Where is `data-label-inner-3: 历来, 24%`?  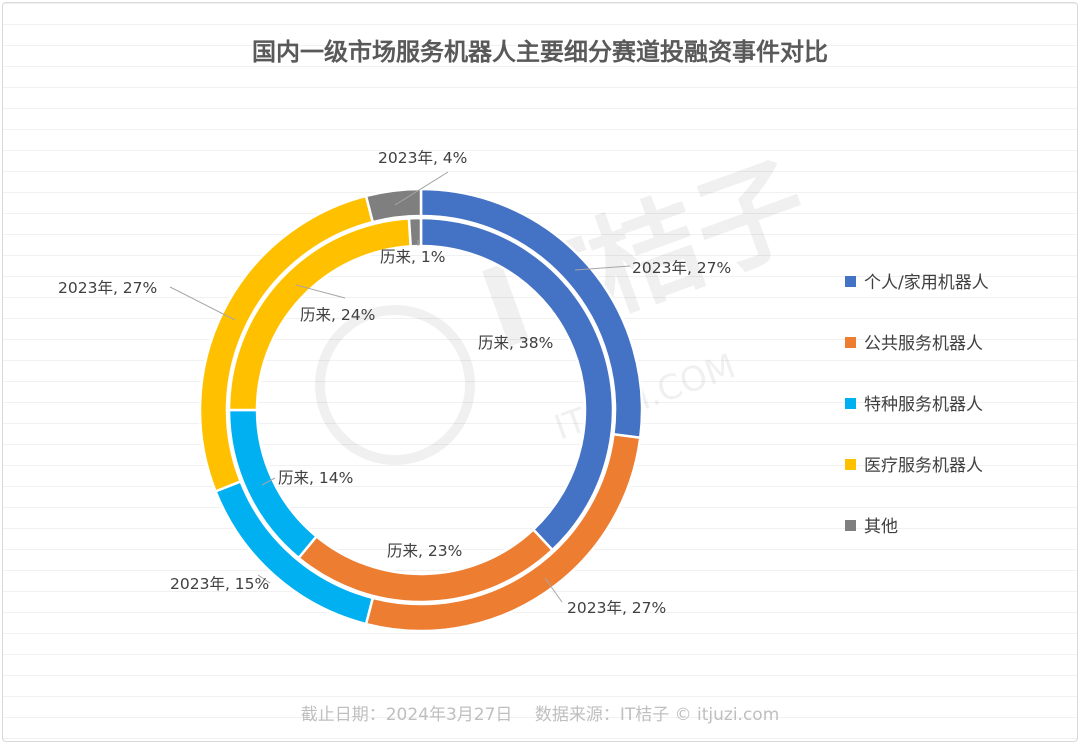
data-label-inner-3: 历来, 24% is located at coordinates (337, 315).